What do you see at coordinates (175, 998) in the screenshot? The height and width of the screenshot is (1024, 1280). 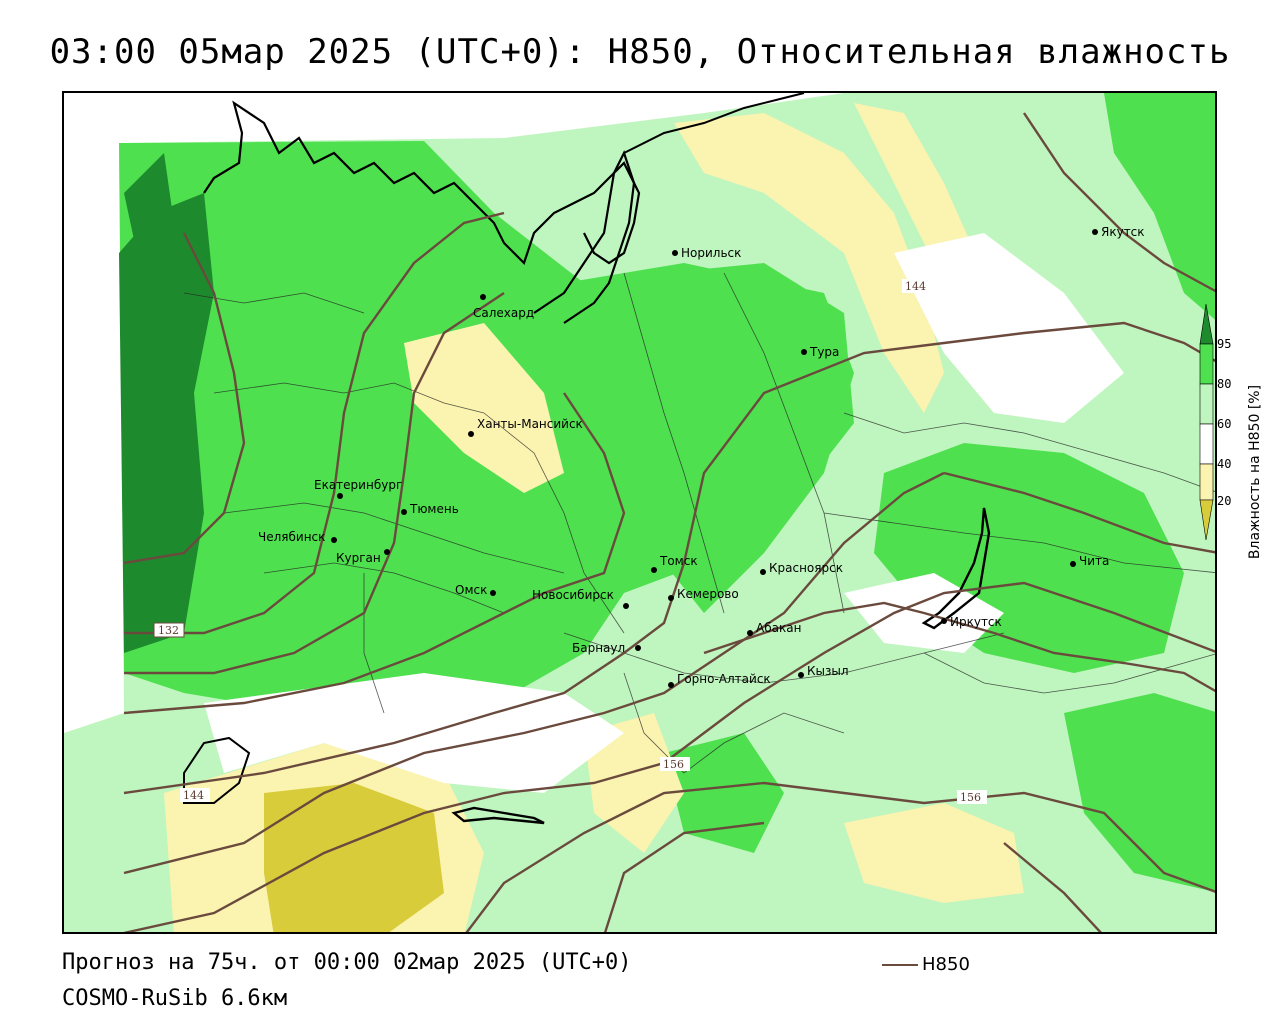 I see `model-name: COSMO-RuSib 6.6км` at bounding box center [175, 998].